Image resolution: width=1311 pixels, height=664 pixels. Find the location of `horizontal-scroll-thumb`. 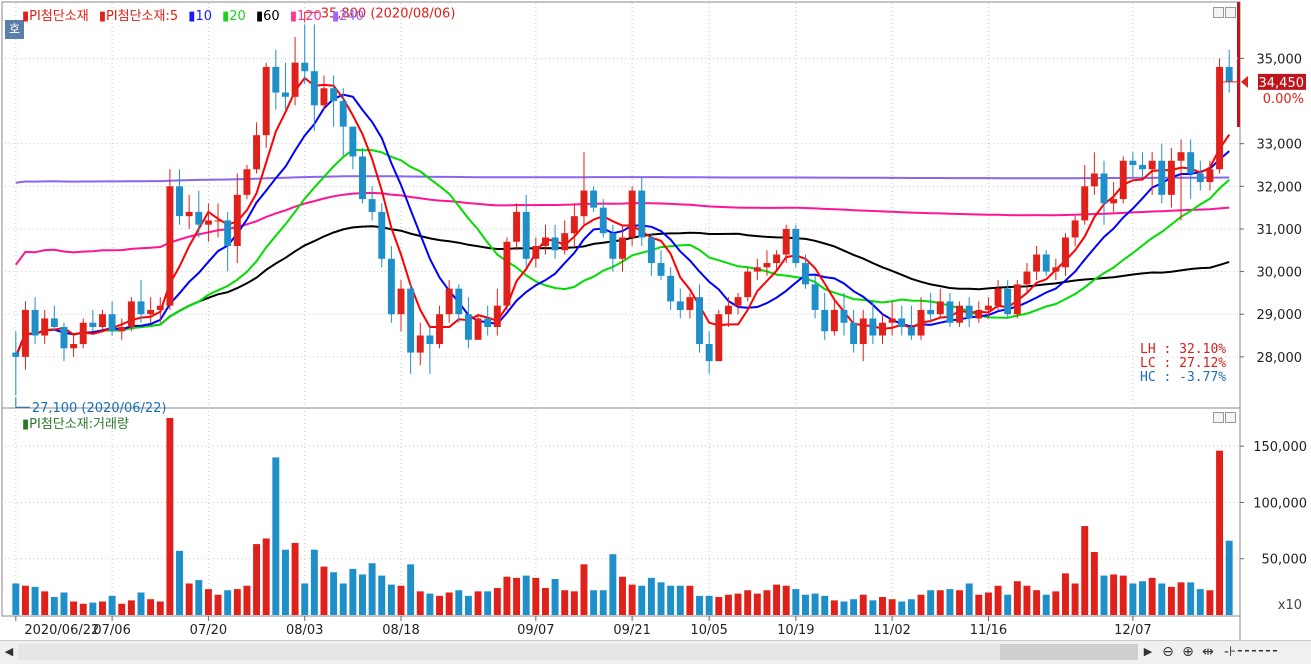

horizontal-scroll-thumb is located at coordinates (1069, 652).